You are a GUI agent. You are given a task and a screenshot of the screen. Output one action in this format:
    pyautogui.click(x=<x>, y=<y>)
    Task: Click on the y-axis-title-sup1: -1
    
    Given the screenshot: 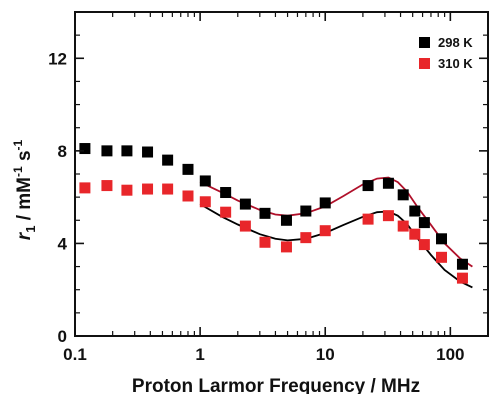 What is the action you would take?
    pyautogui.click(x=18, y=171)
    